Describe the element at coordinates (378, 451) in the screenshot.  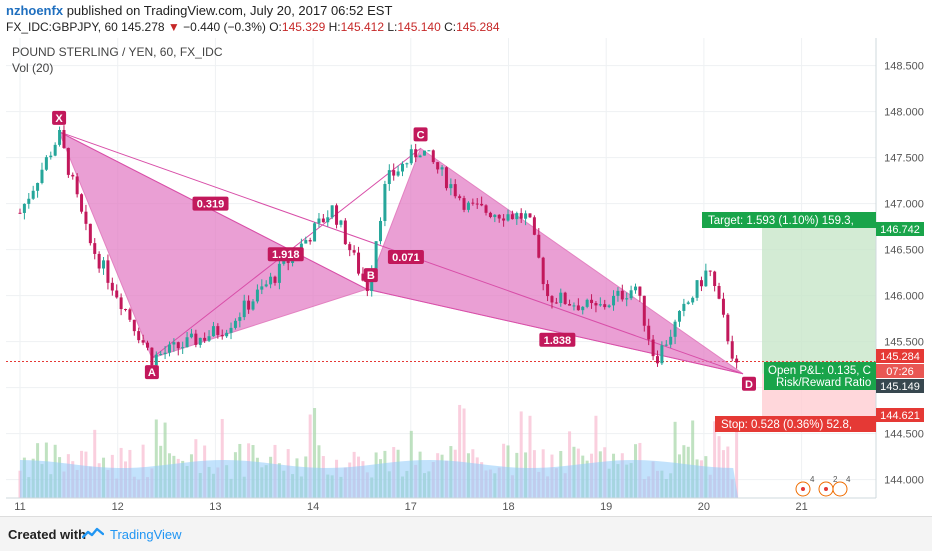
I see `volume-bars` at that location.